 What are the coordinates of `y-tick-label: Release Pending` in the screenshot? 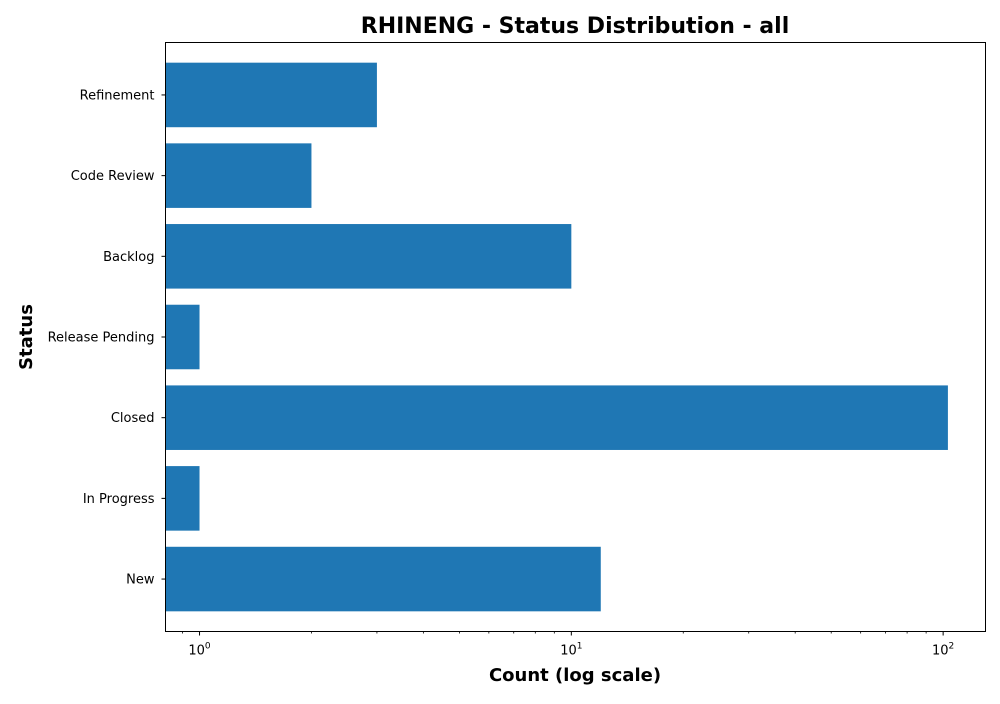 It's located at (101, 338).